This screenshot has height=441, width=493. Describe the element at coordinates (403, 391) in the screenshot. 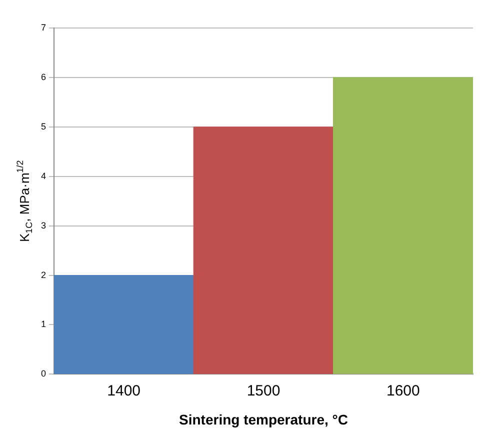

I see `x-tick-label: 1600` at that location.